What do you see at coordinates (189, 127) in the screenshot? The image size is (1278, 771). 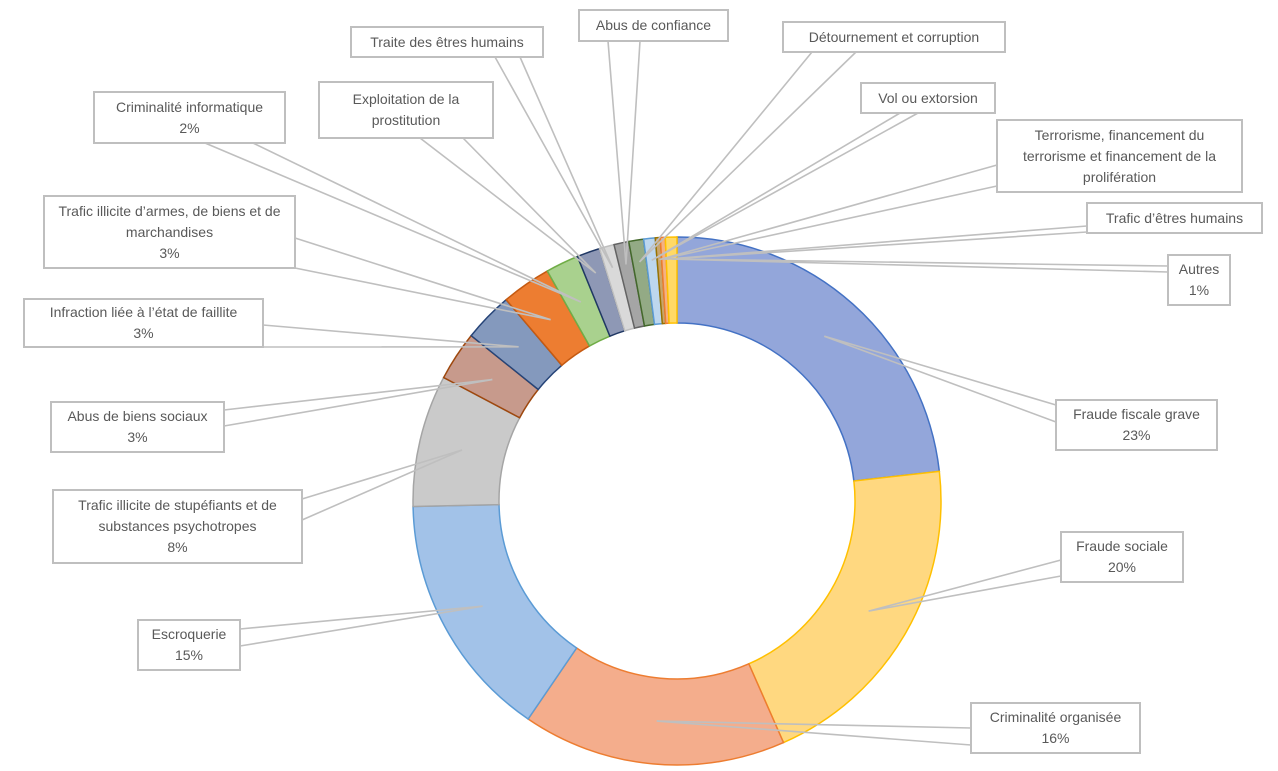 I see `label-pct: 2%` at bounding box center [189, 127].